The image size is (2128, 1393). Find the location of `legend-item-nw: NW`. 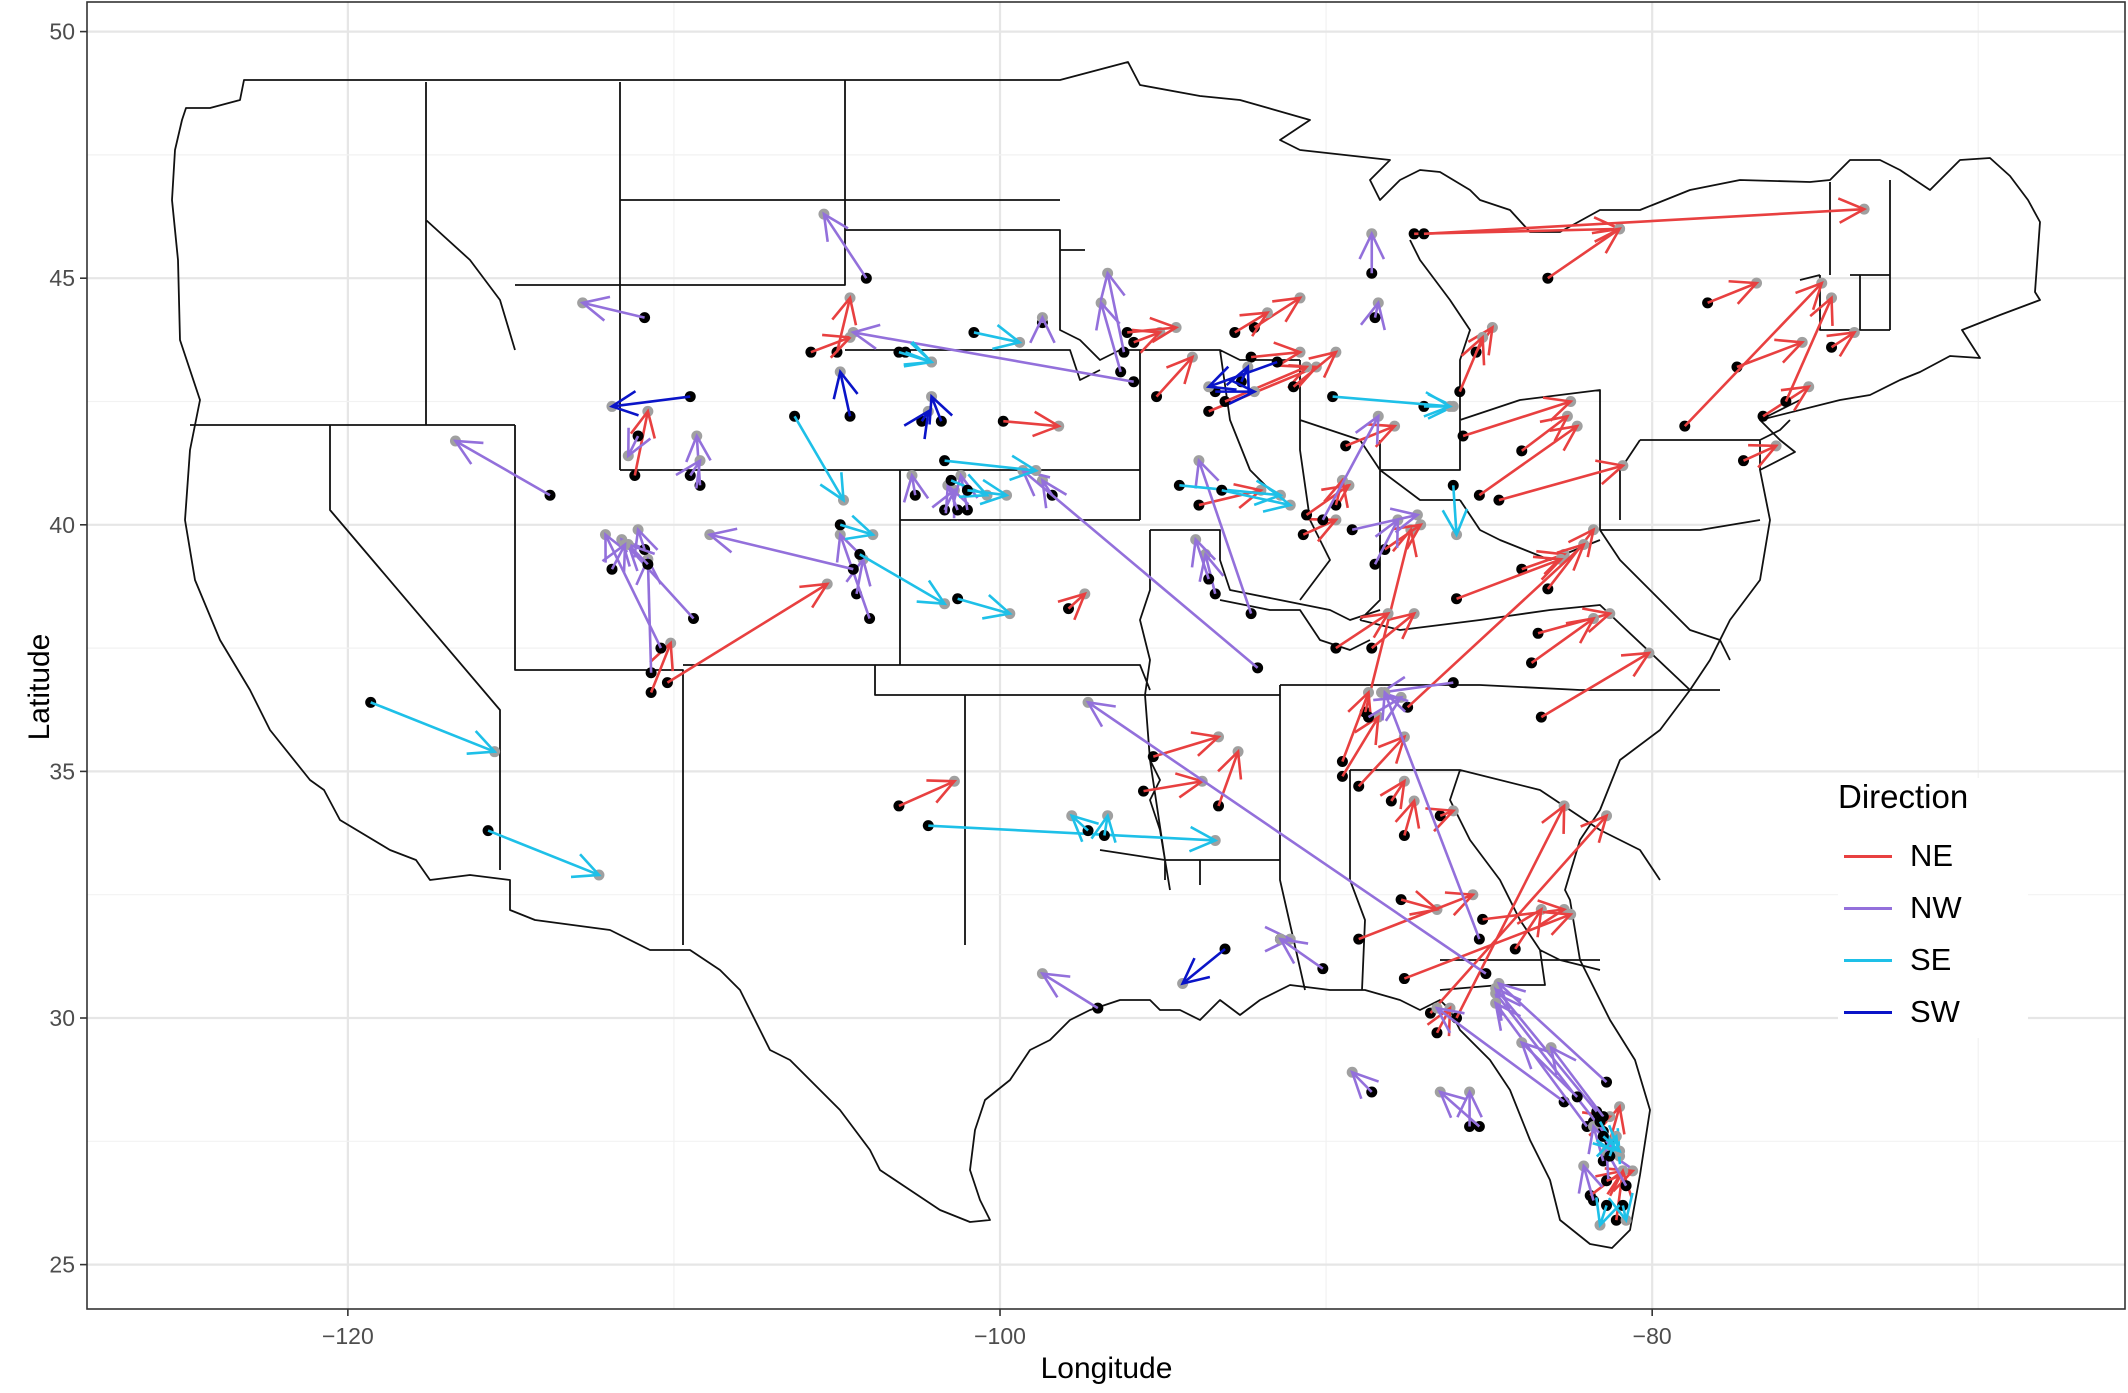

legend-item-nw: NW is located at coordinates (1933, 908).